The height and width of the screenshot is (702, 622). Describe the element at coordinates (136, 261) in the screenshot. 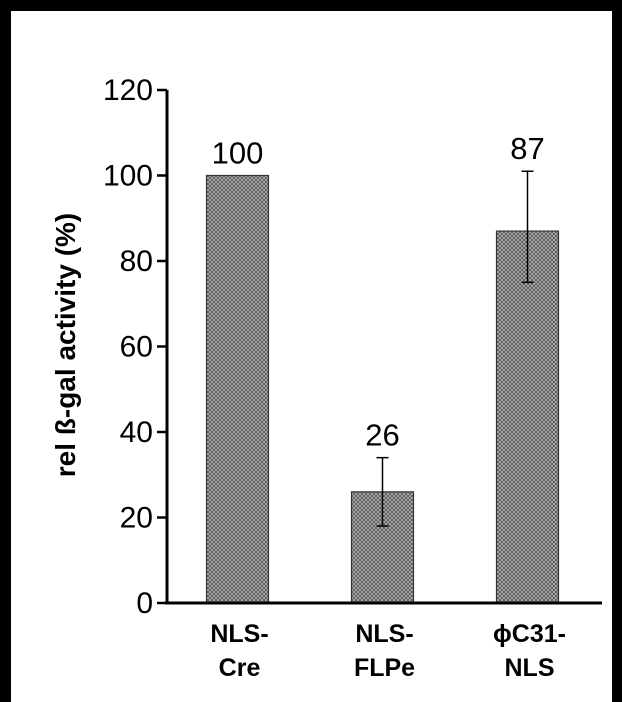

I see `y-tick-label: 80` at that location.